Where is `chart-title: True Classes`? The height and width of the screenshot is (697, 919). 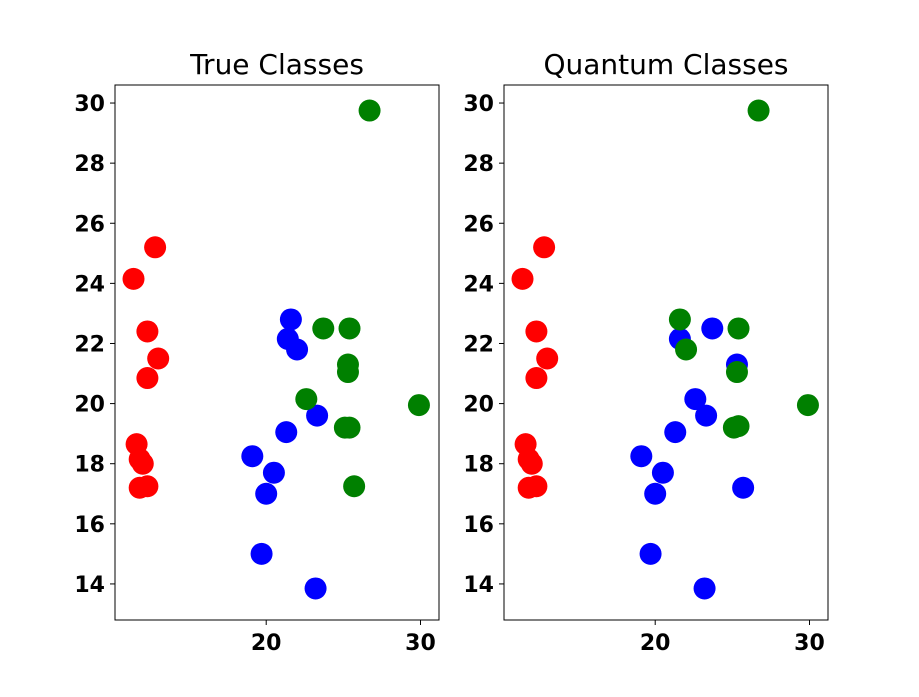
chart-title: True Classes is located at coordinates (276, 64).